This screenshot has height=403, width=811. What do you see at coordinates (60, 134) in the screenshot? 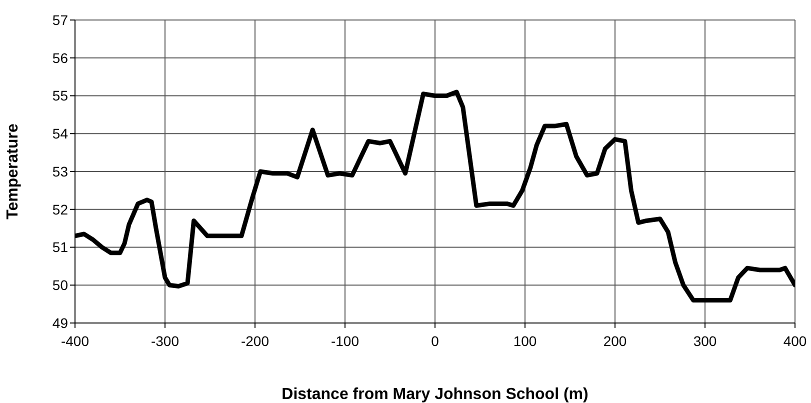
I see `y-tick-label: 54` at bounding box center [60, 134].